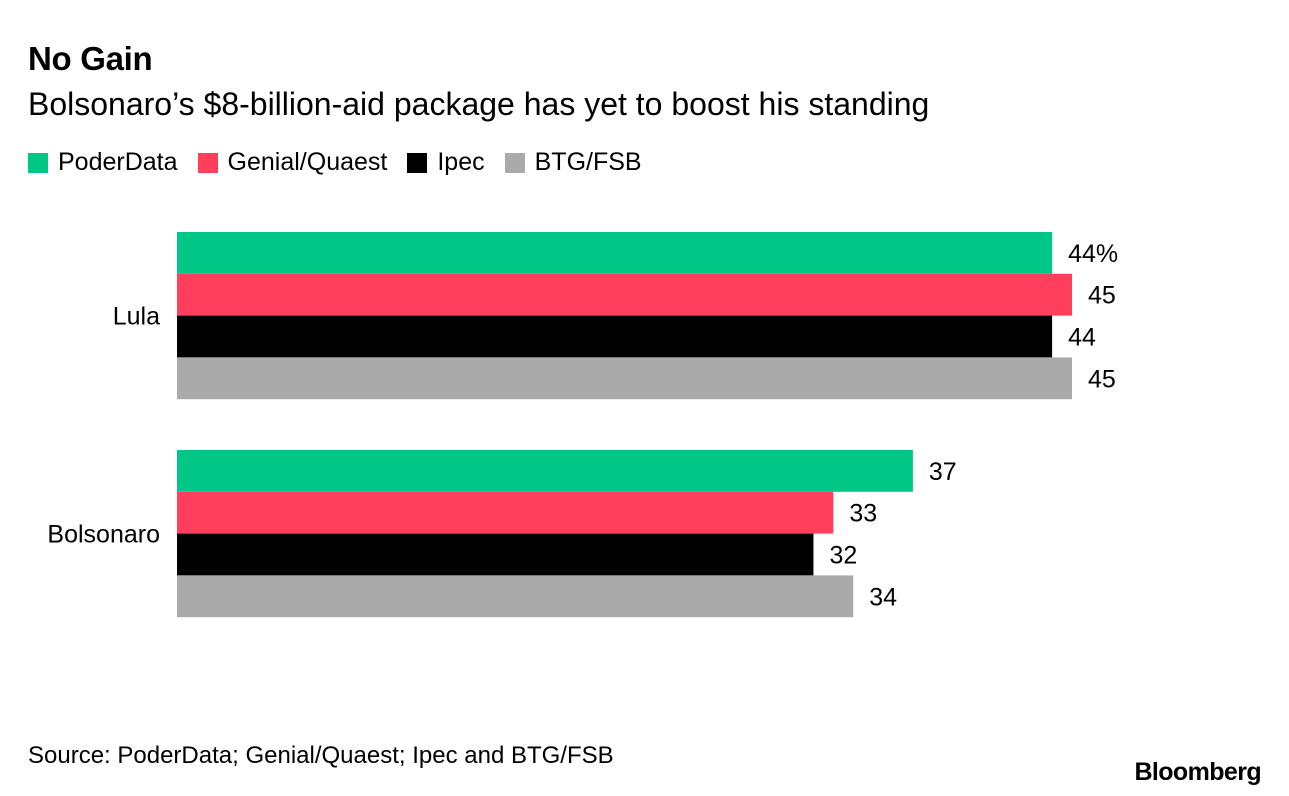 The width and height of the screenshot is (1289, 796). I want to click on legend-item-btg-fsb: BTG/FSB, so click(573, 162).